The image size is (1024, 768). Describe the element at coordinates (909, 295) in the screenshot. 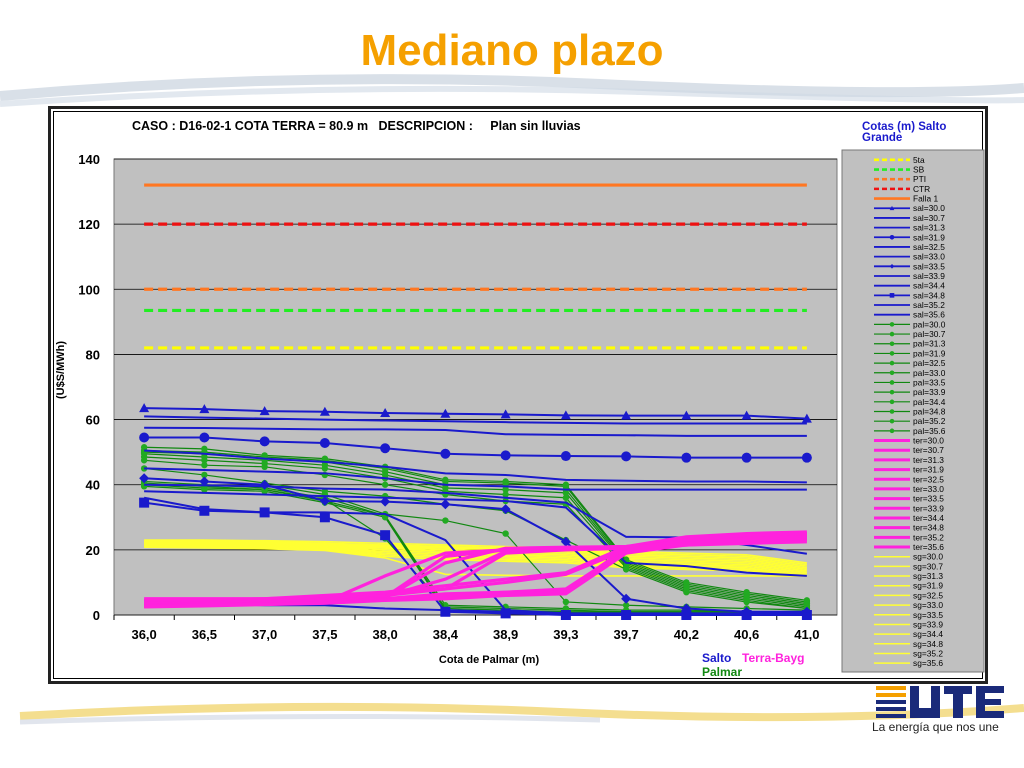

I see `legend-entry: sal=34.8` at that location.